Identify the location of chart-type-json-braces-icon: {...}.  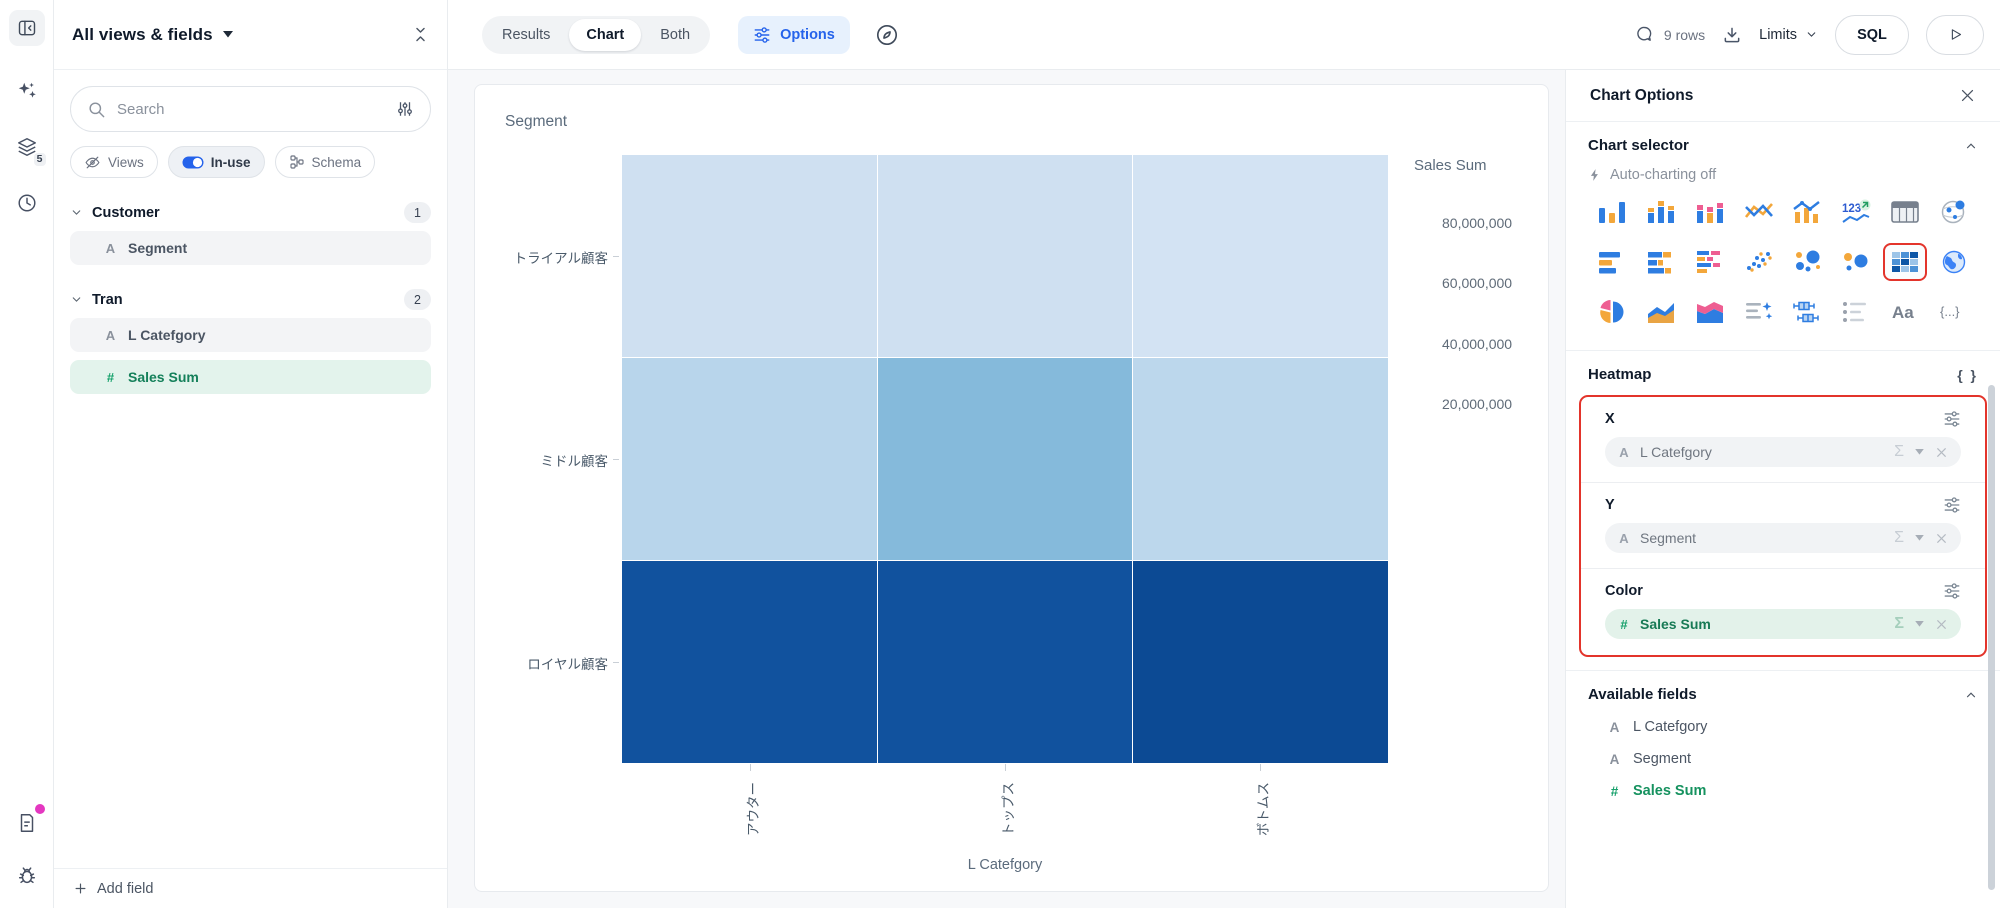
(1953, 312).